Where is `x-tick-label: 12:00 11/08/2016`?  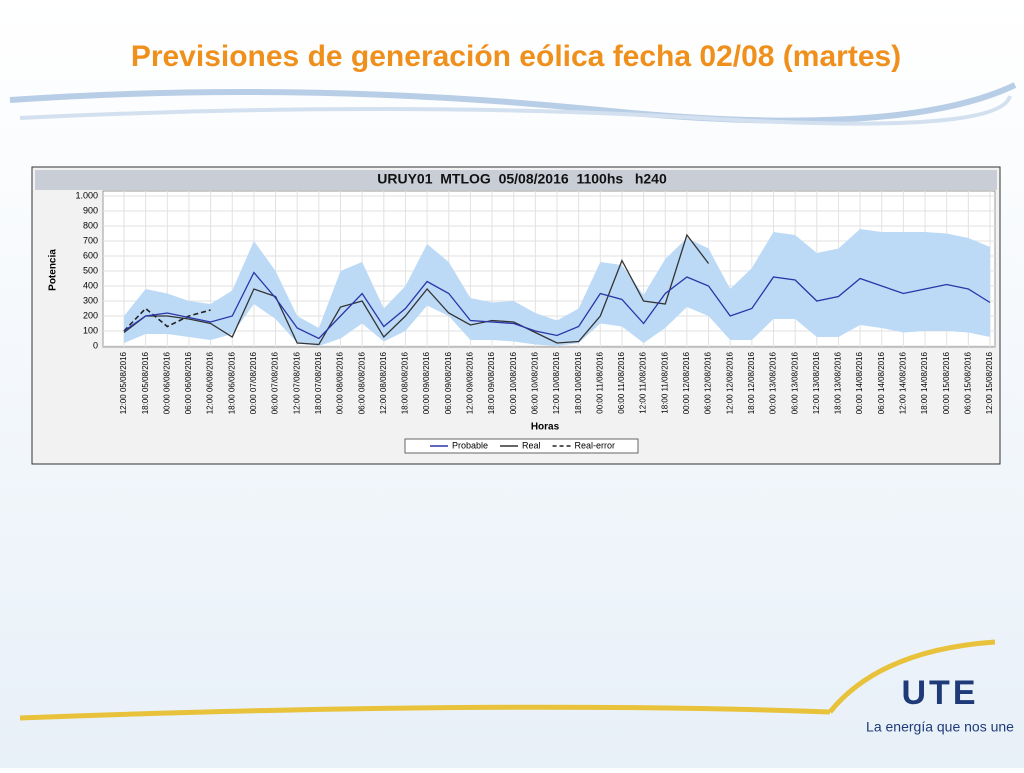 x-tick-label: 12:00 11/08/2016 is located at coordinates (643, 382).